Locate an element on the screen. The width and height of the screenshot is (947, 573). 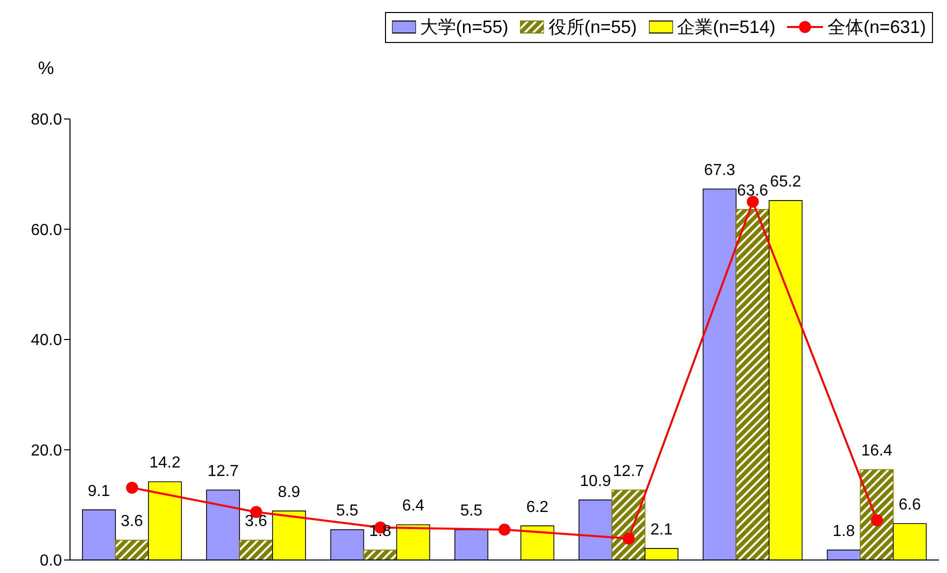
y-tick-label: 80.0 is located at coordinates (46, 120).